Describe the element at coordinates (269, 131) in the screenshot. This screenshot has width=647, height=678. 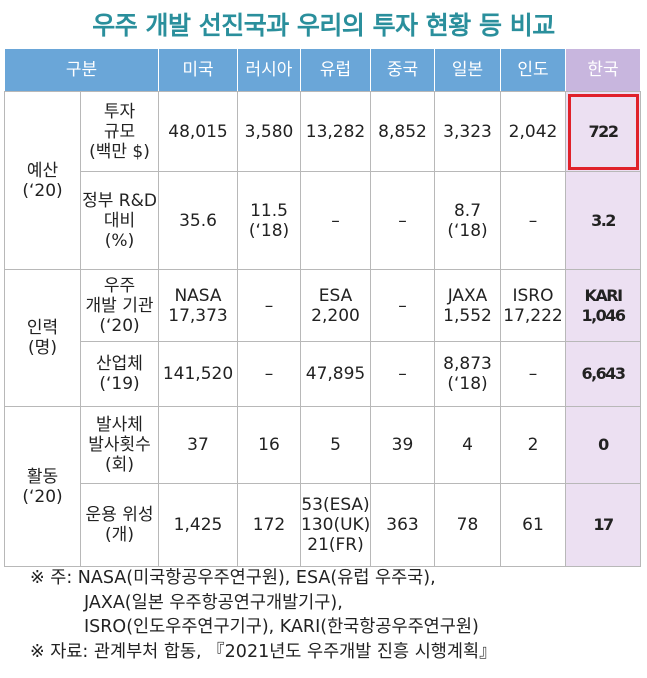
I see `cell: 3,580` at that location.